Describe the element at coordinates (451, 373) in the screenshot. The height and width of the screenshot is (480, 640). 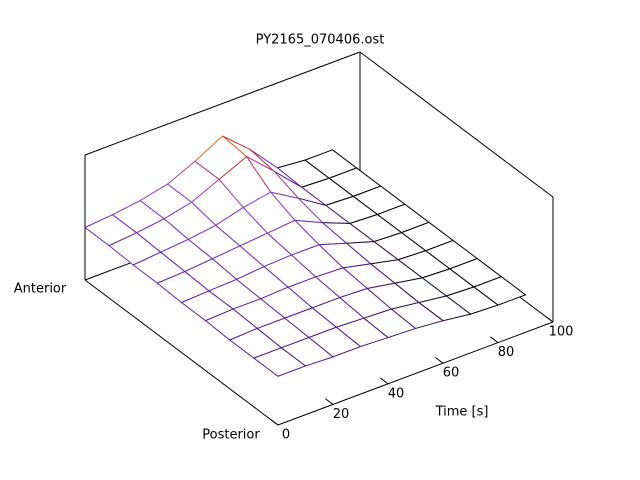
I see `x-tick-label: 60` at that location.